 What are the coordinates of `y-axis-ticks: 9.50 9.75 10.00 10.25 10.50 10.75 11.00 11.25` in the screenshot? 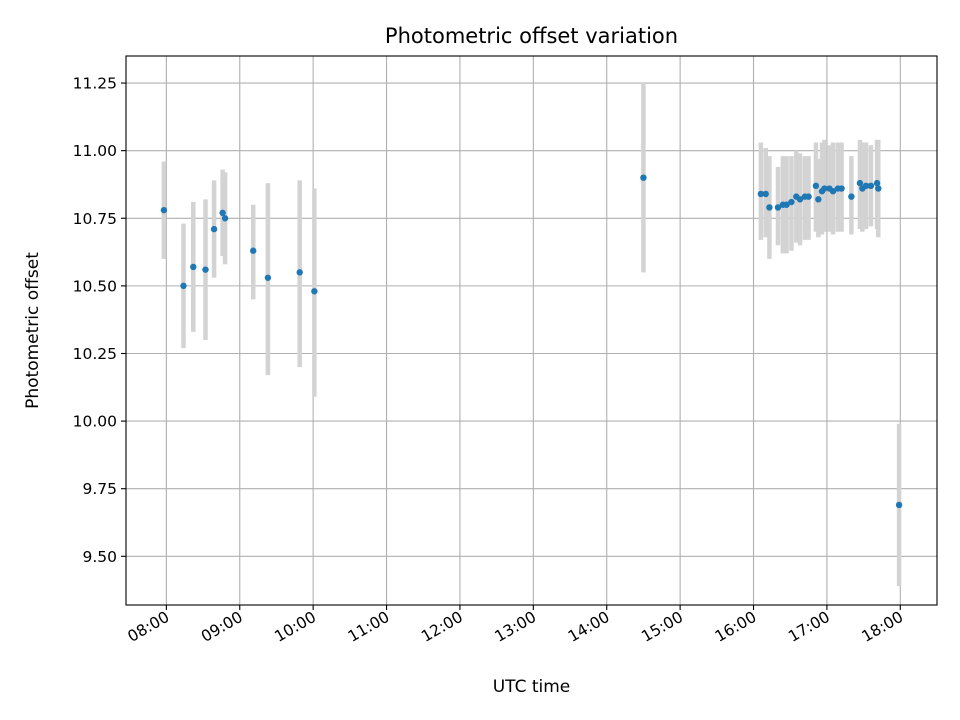 It's located at (99, 320).